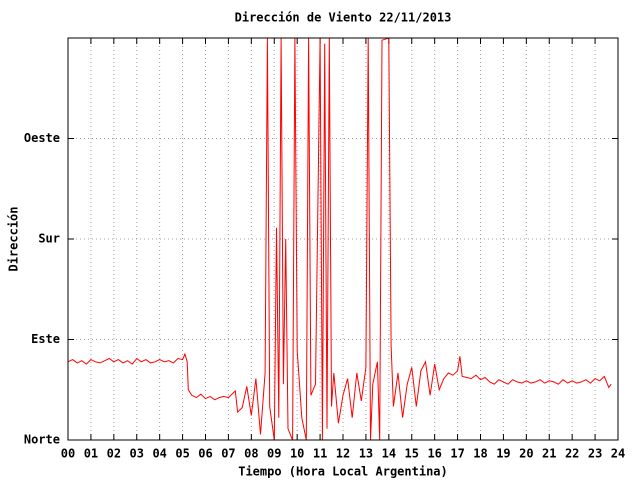 The height and width of the screenshot is (484, 640). What do you see at coordinates (91, 454) in the screenshot?
I see `x-tick-label: 01` at bounding box center [91, 454].